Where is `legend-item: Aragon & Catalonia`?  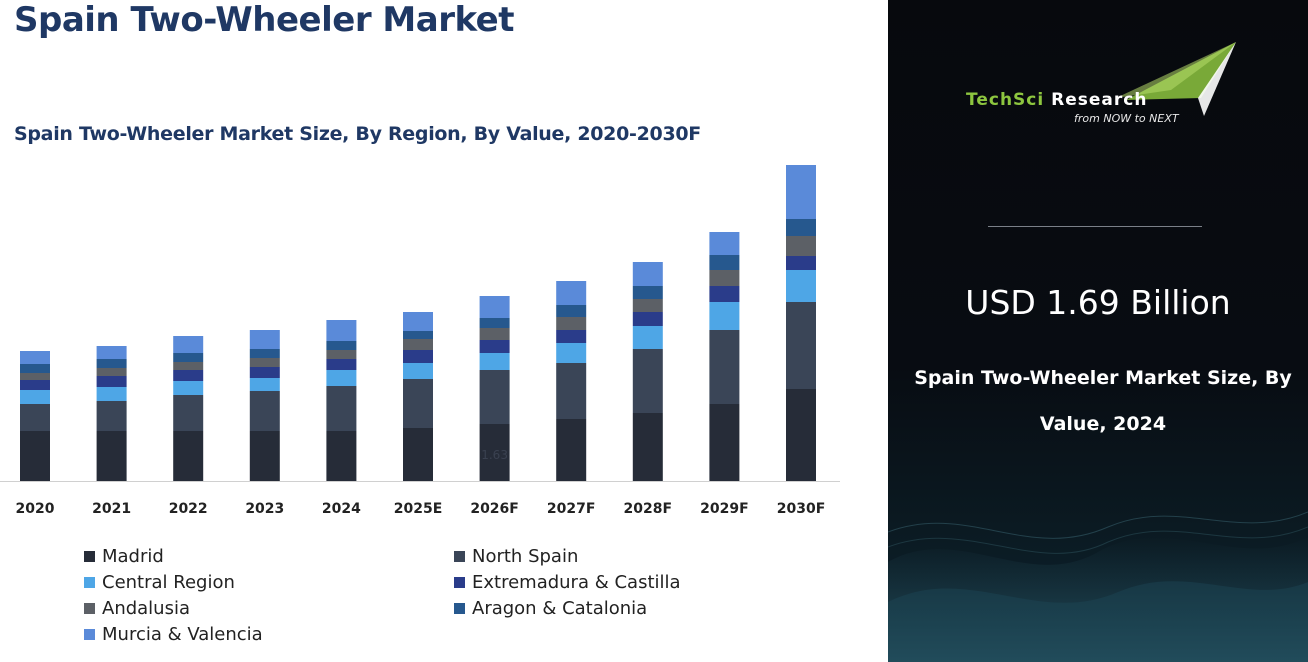
legend-item: Aragon & Catalonia is located at coordinates (550, 608).